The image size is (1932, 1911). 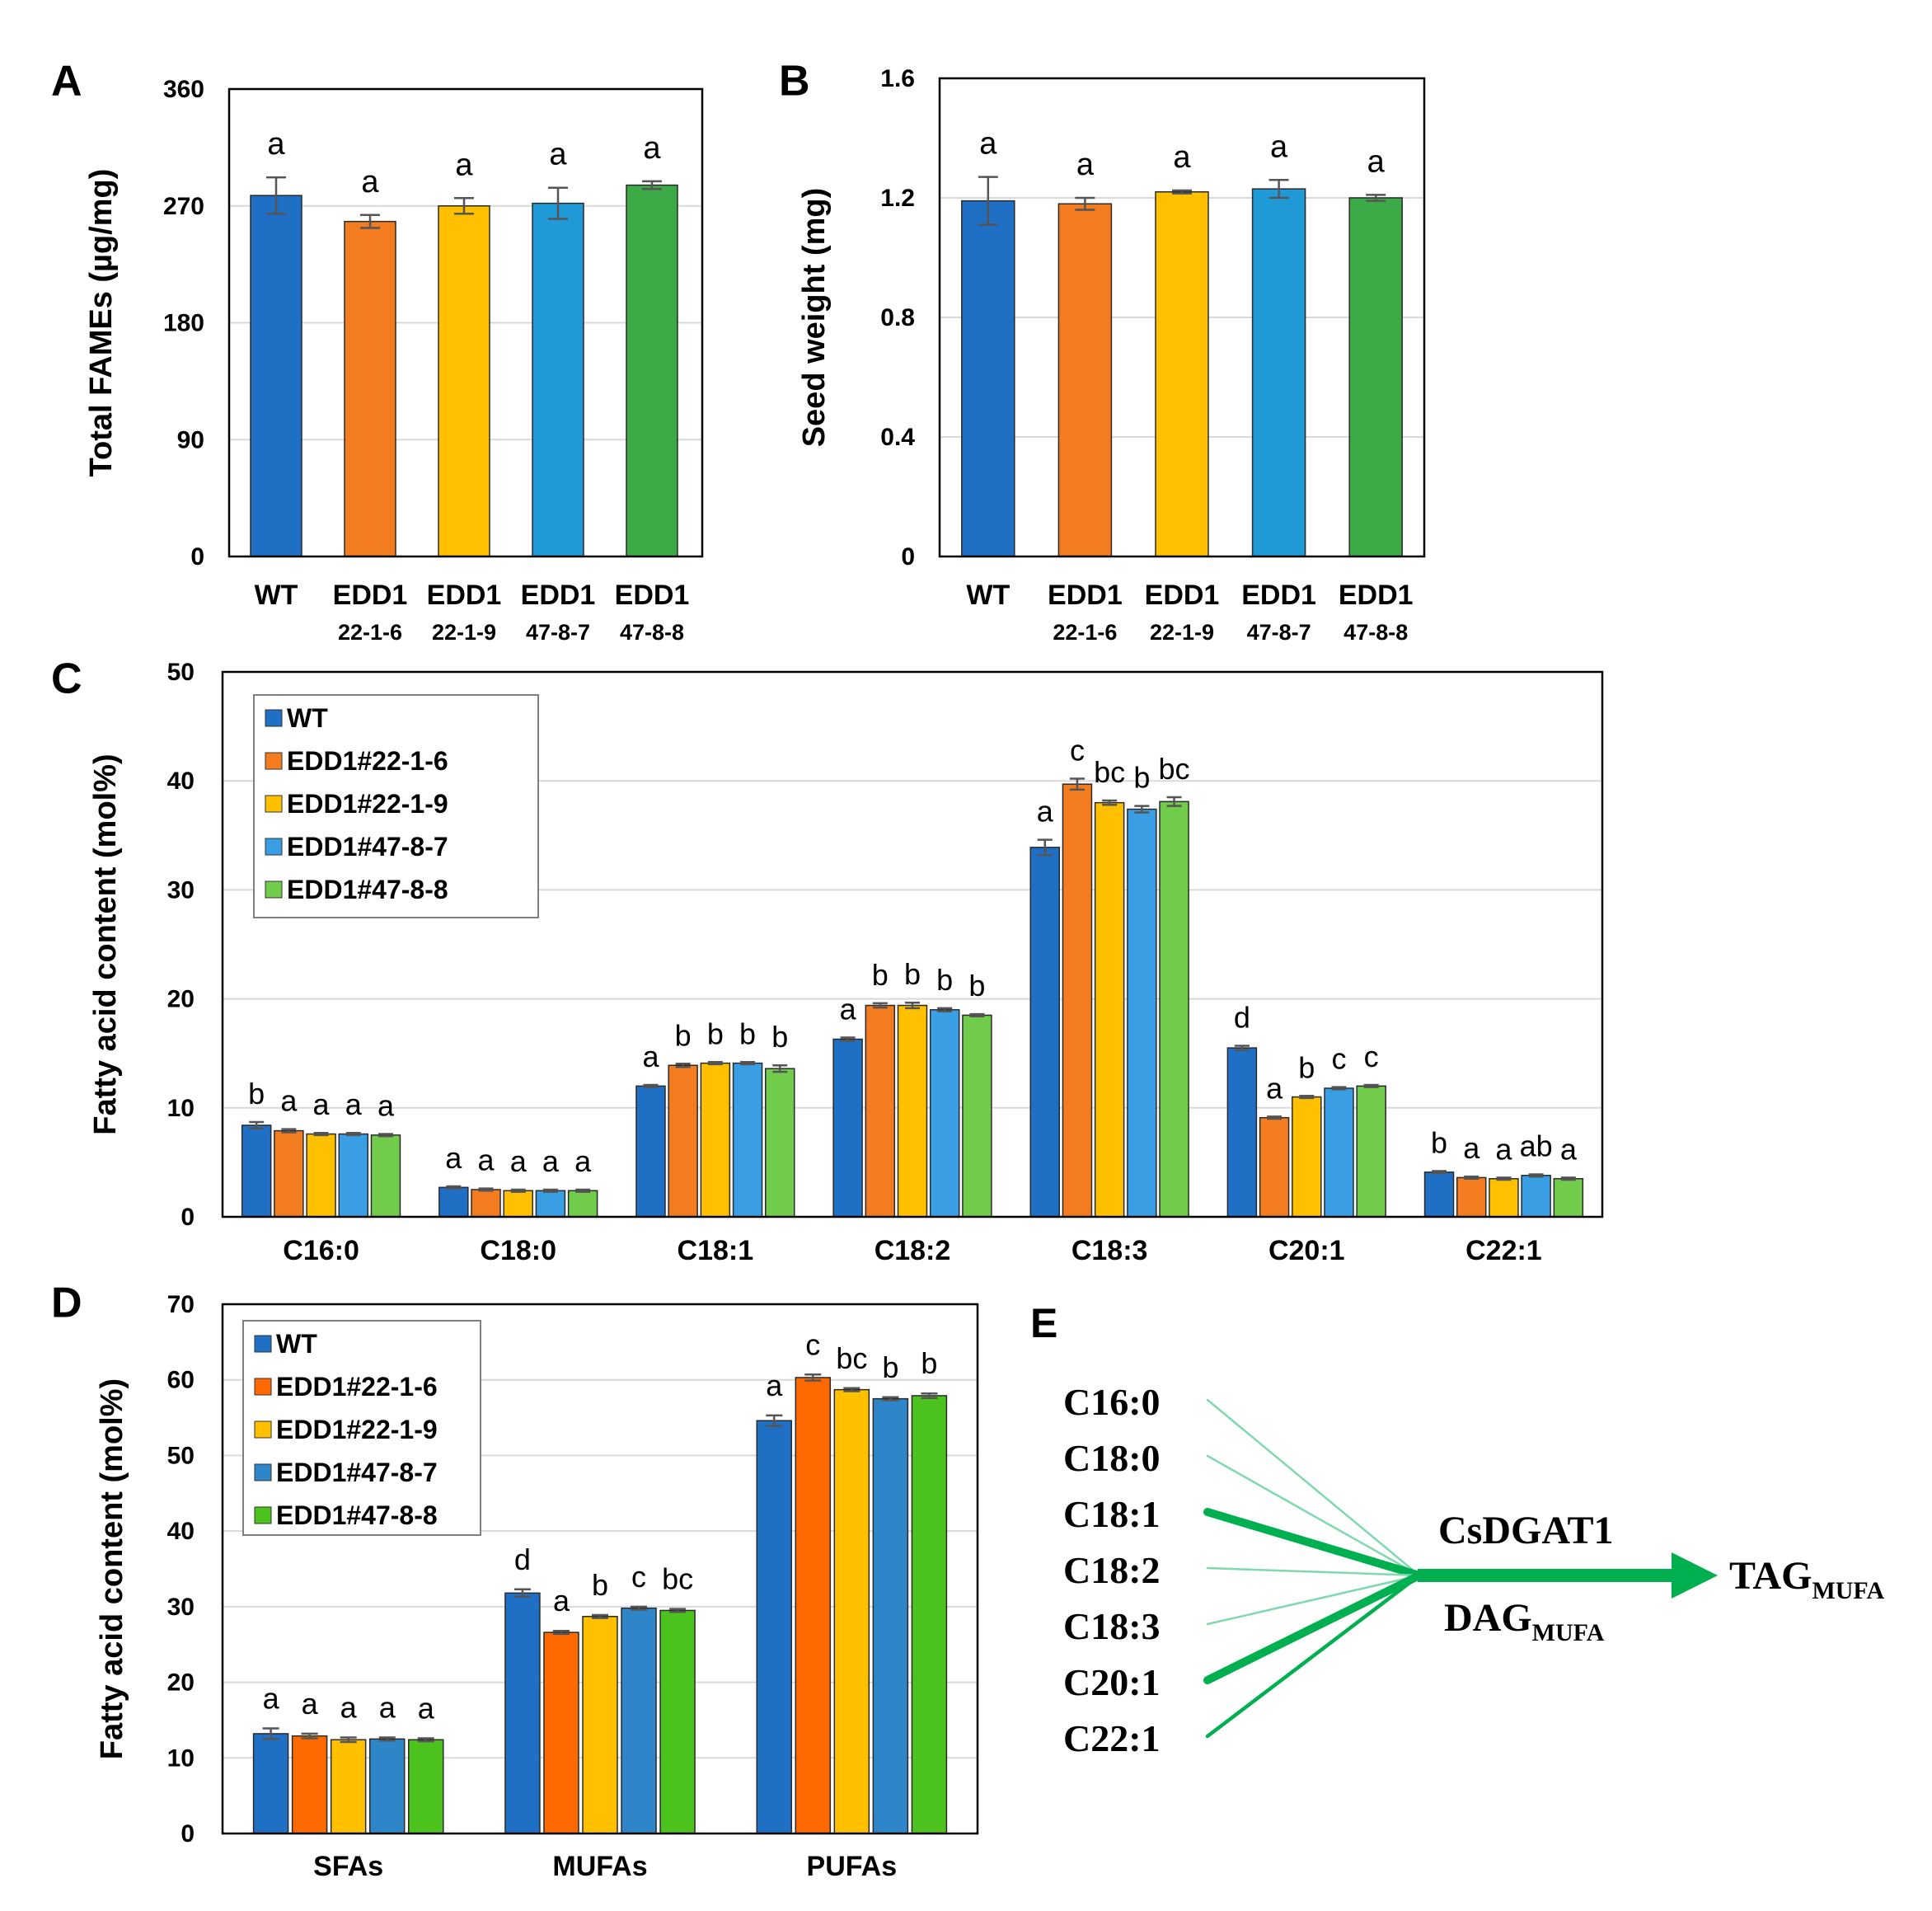 I want to click on x-tick-sublabel: 47-8-7, so click(x=1279, y=632).